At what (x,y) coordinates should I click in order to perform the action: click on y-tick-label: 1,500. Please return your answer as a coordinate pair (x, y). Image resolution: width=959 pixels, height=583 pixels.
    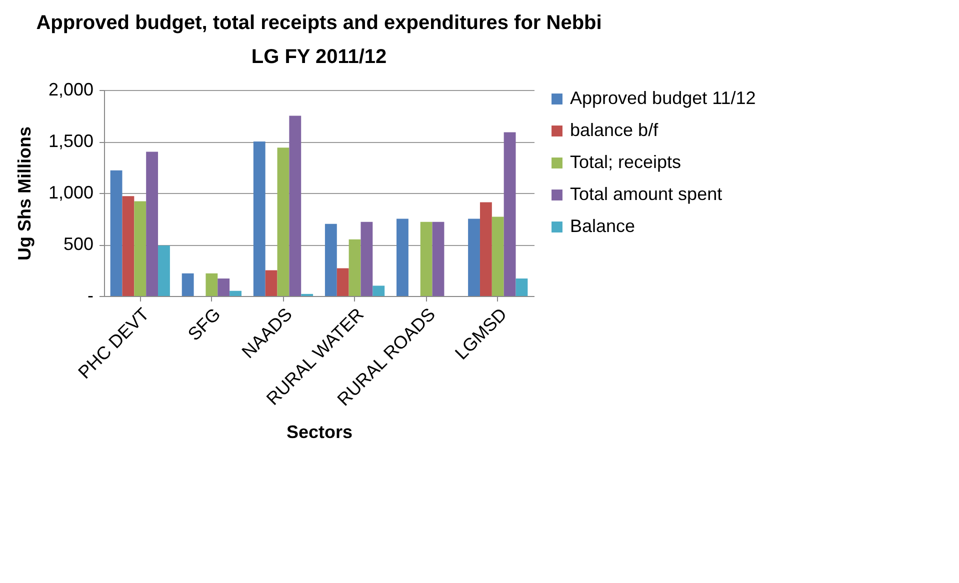
    Looking at the image, I should click on (71, 141).